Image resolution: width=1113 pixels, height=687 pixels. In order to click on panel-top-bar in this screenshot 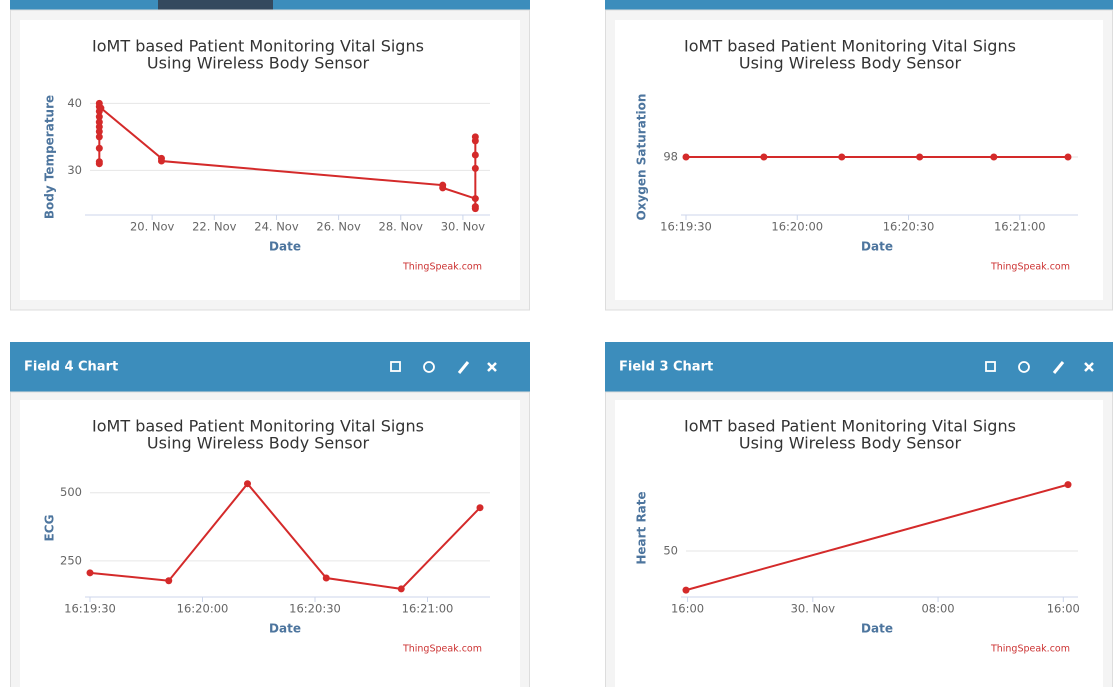, I will do `click(859, 5)`.